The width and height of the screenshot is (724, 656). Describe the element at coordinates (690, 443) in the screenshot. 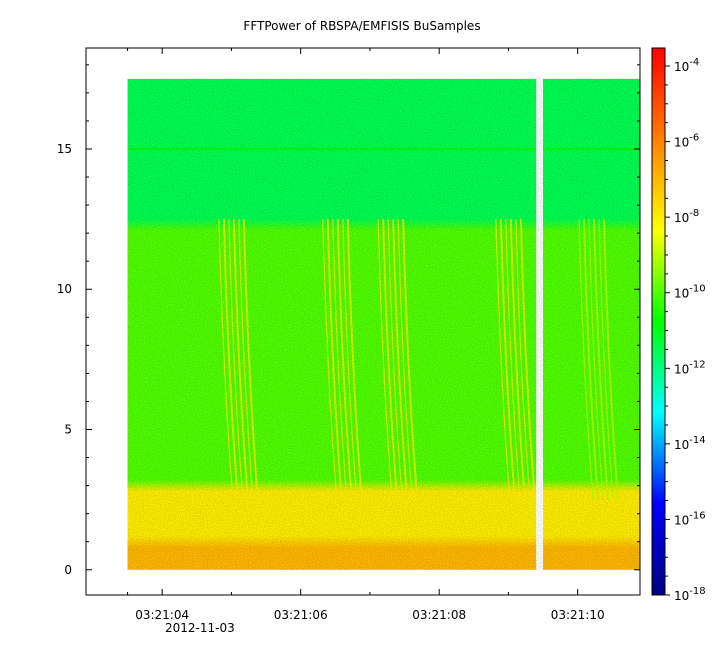

I see `colorbar-tick-label: 10⁻¹⁴` at that location.